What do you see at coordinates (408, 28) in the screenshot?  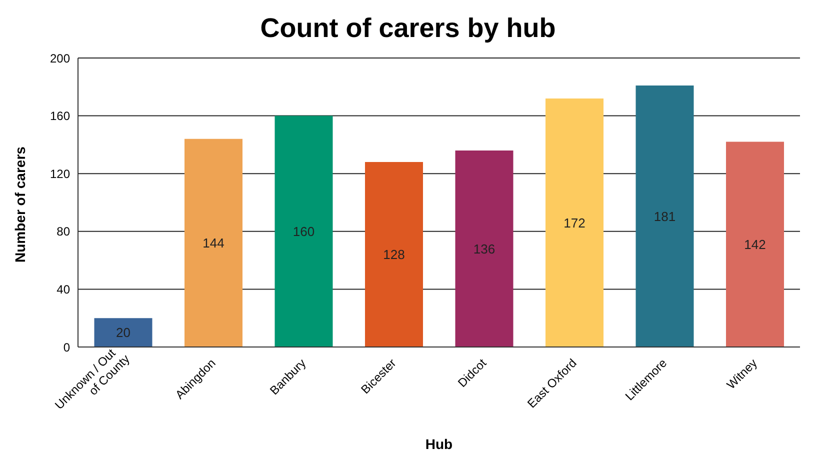 I see `chart-title: Count of carers by hub` at bounding box center [408, 28].